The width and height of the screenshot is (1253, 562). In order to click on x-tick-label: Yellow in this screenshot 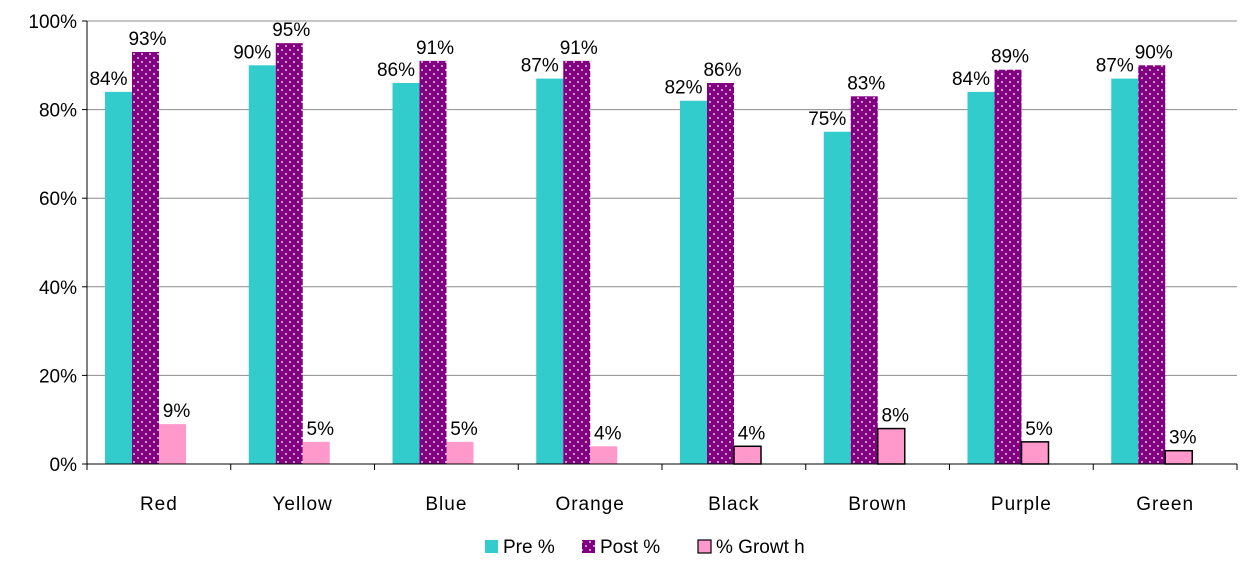, I will do `click(303, 504)`.